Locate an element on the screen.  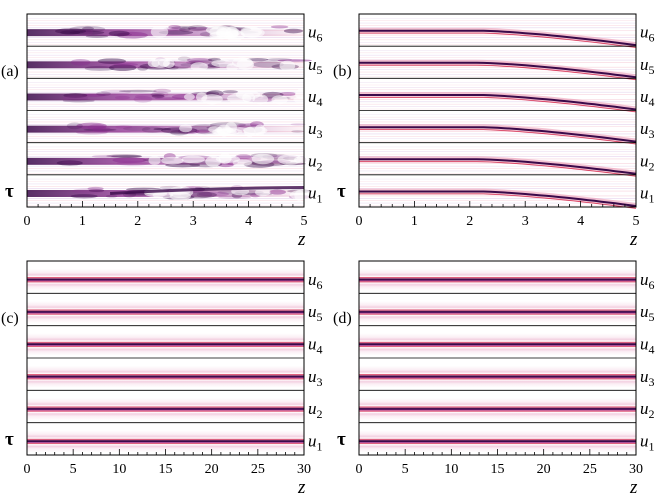
panel-label: (a) is located at coordinates (10, 71).